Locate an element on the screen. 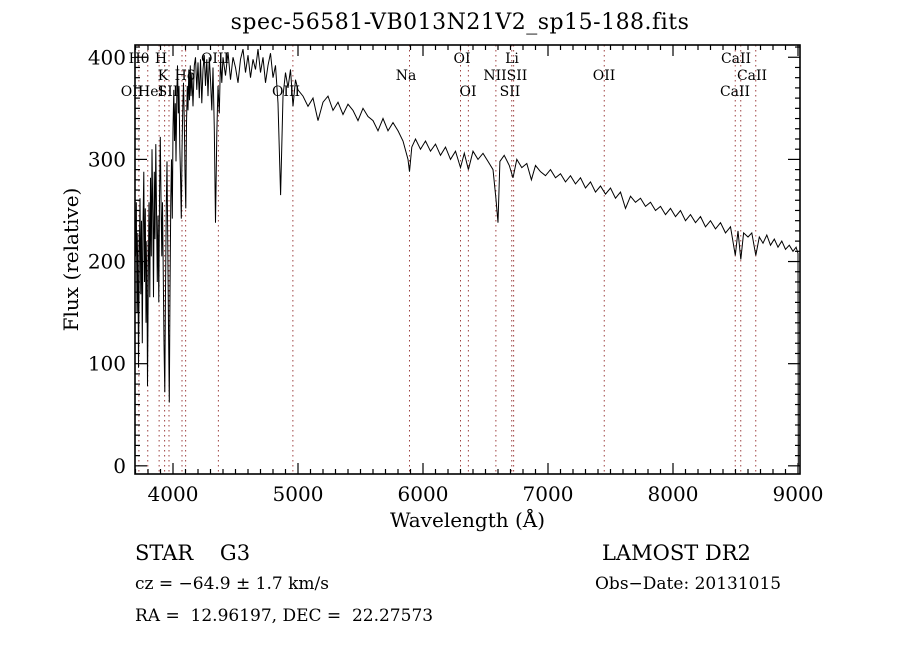  x-tick-label: 6000 is located at coordinates (423, 494).